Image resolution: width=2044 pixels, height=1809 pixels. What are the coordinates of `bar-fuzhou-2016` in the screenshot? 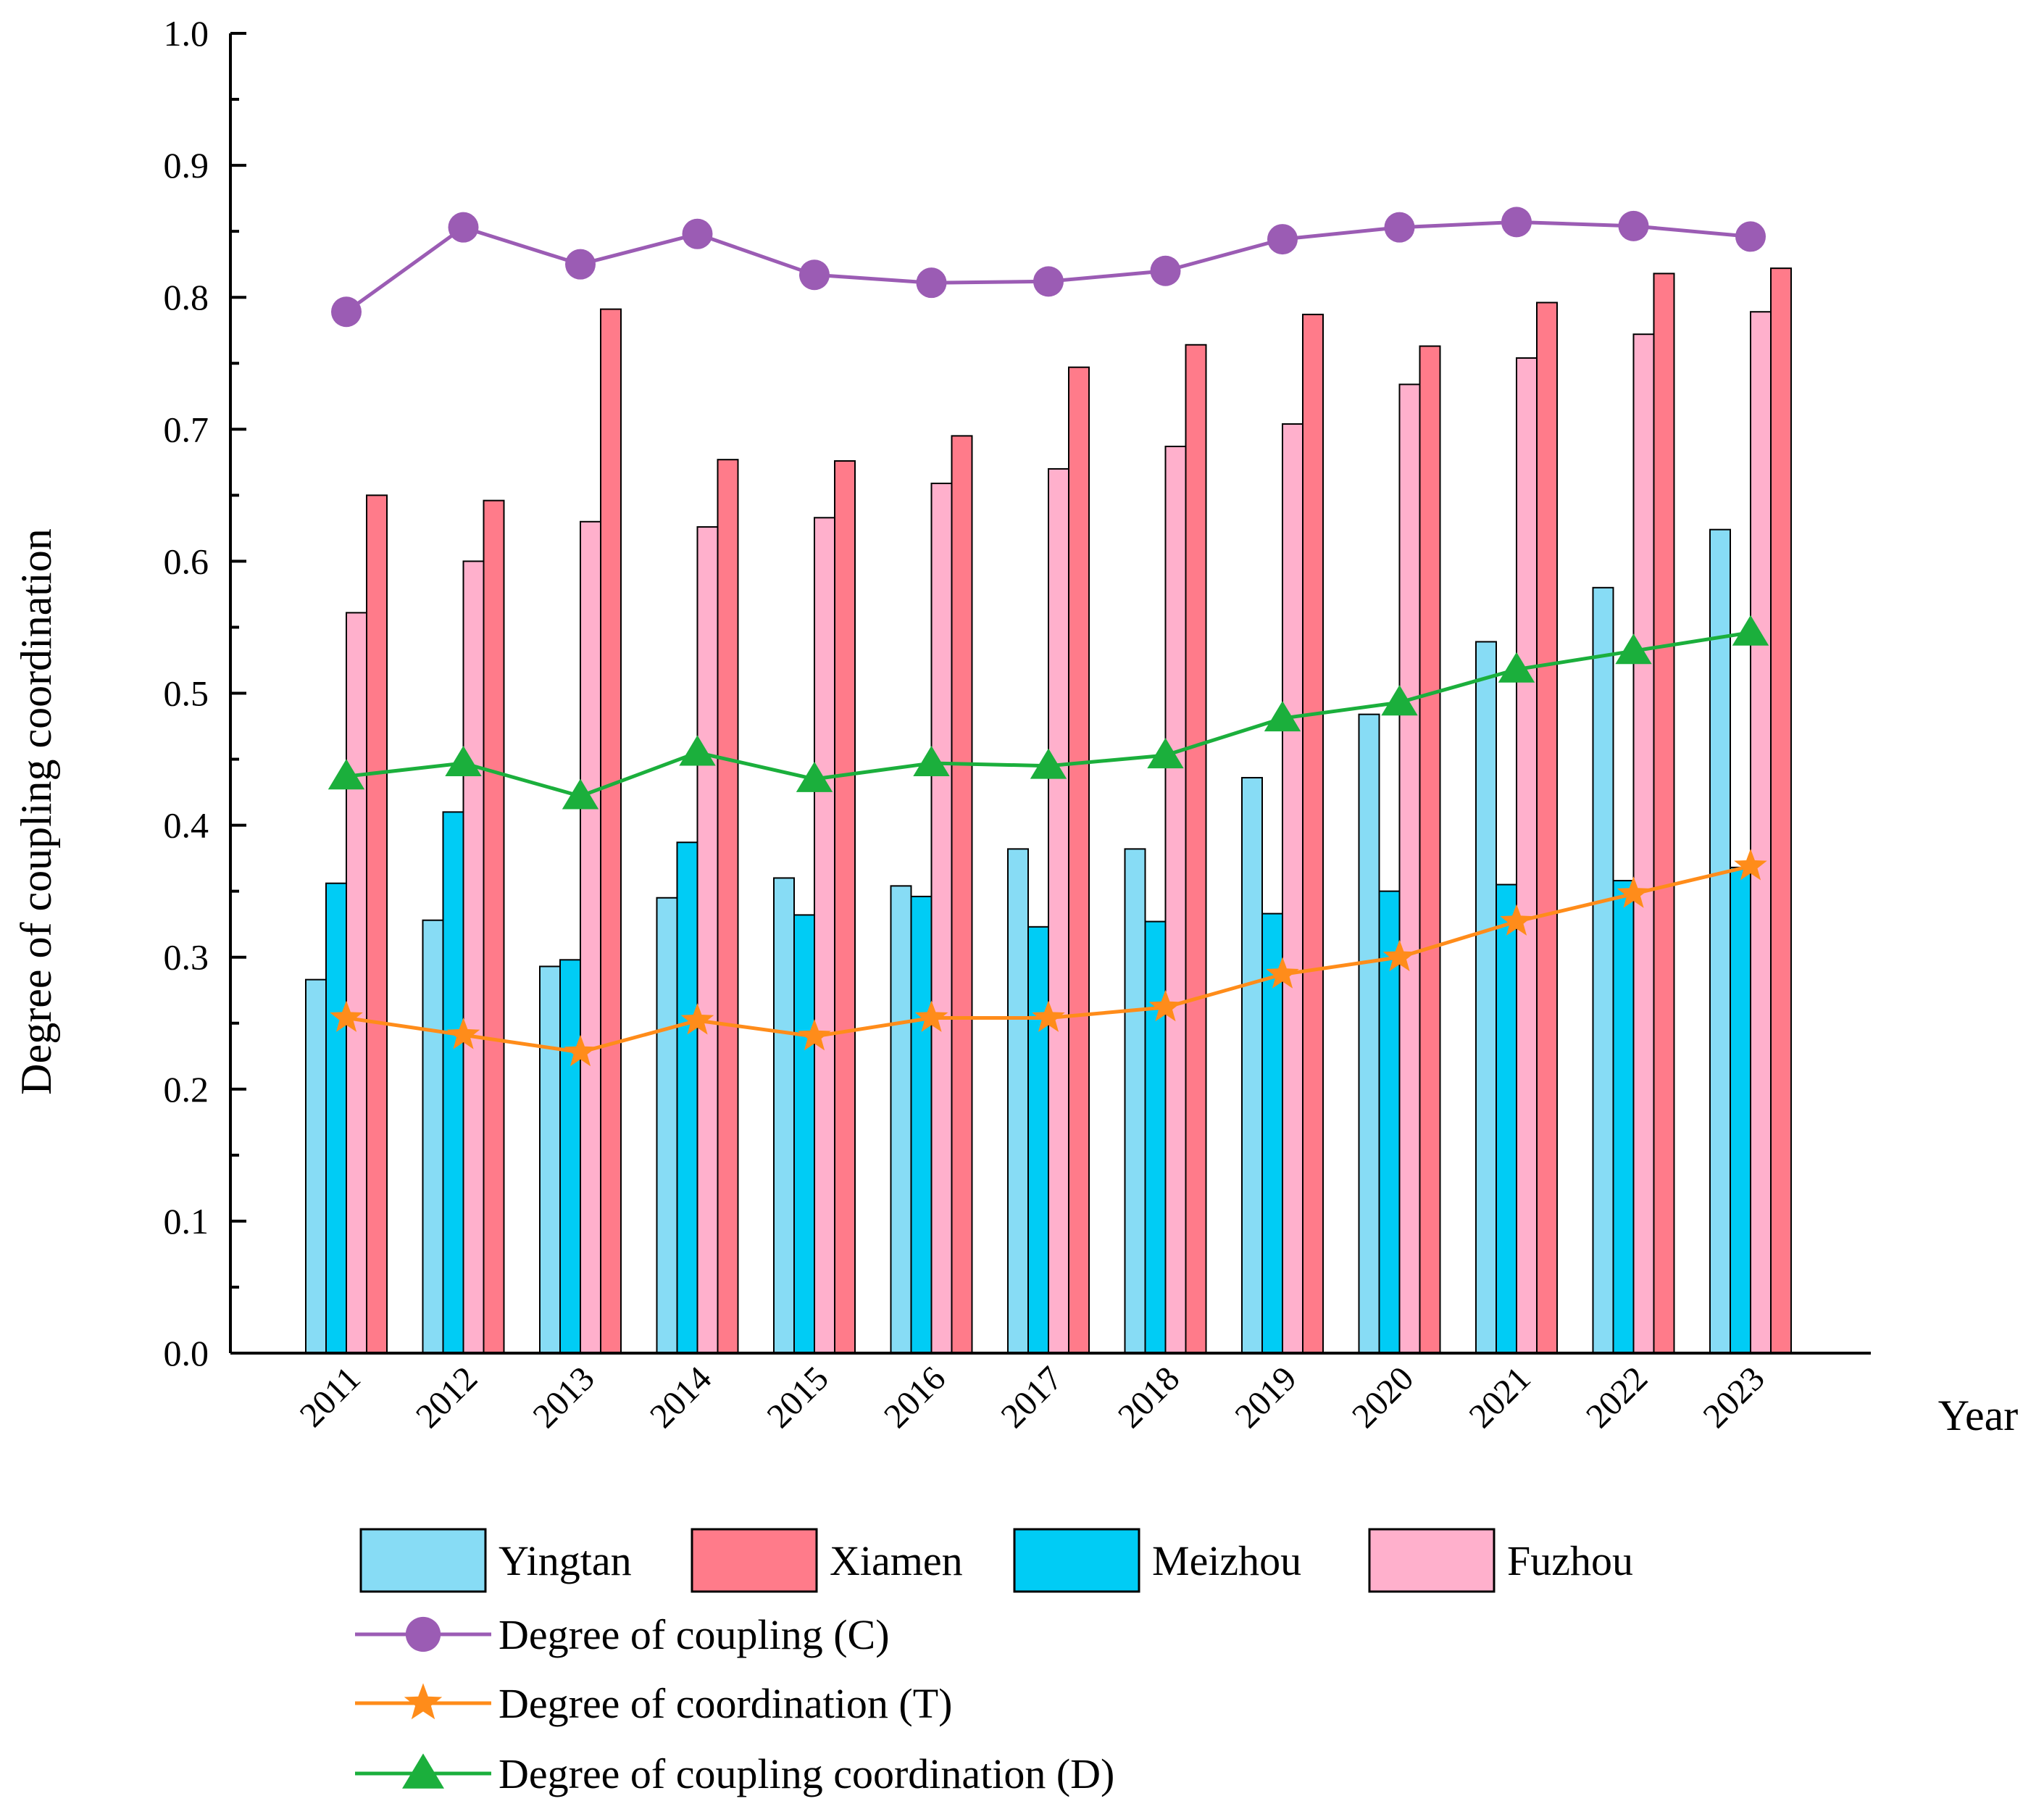 It's located at (941, 918).